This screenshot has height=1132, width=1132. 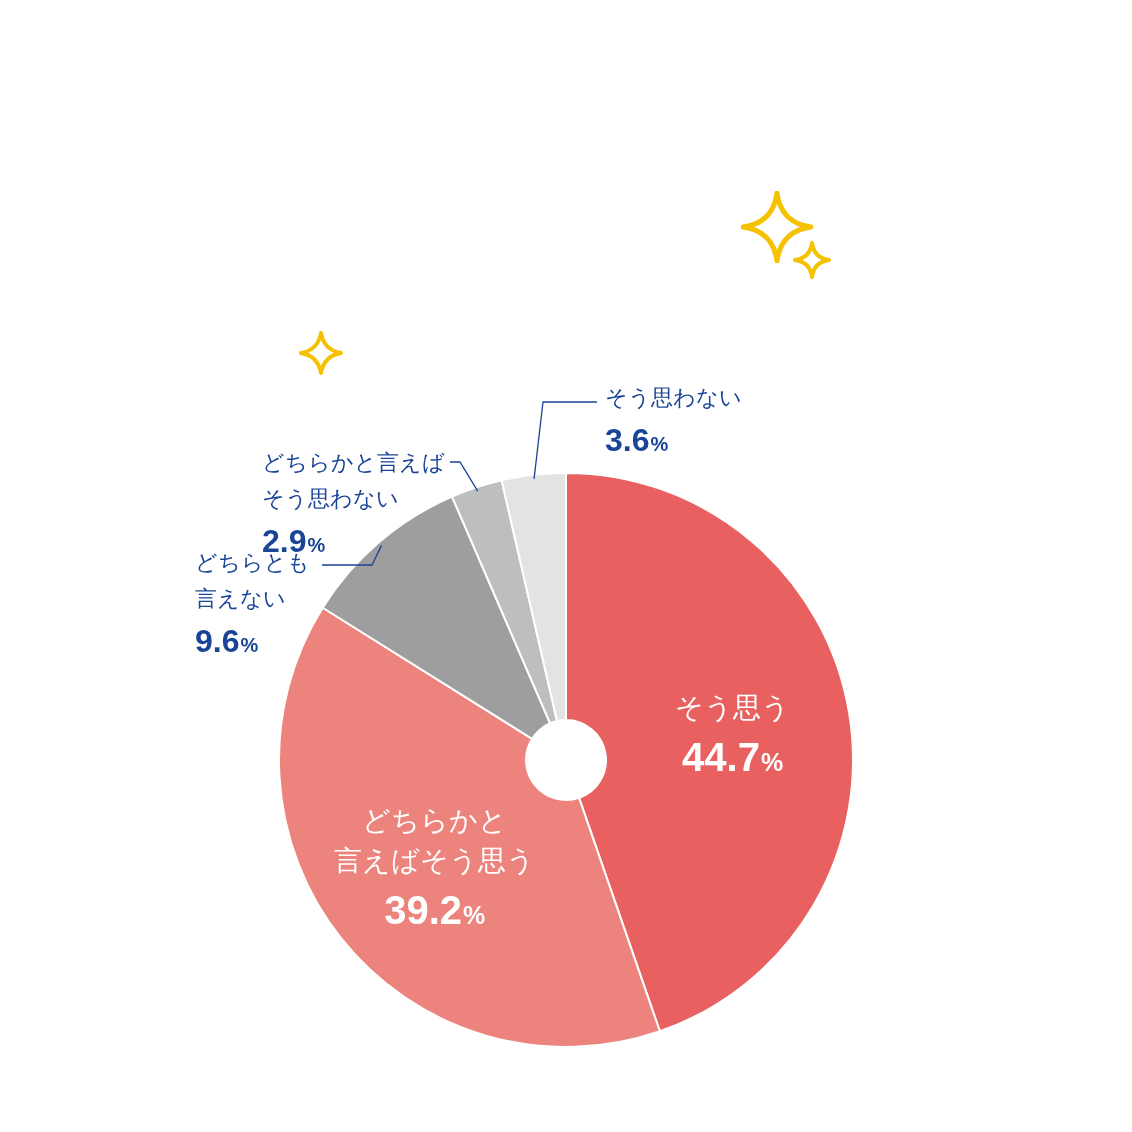 What do you see at coordinates (353, 480) in the screenshot?
I see `slice-label: どちらかと言えばそう思わない` at bounding box center [353, 480].